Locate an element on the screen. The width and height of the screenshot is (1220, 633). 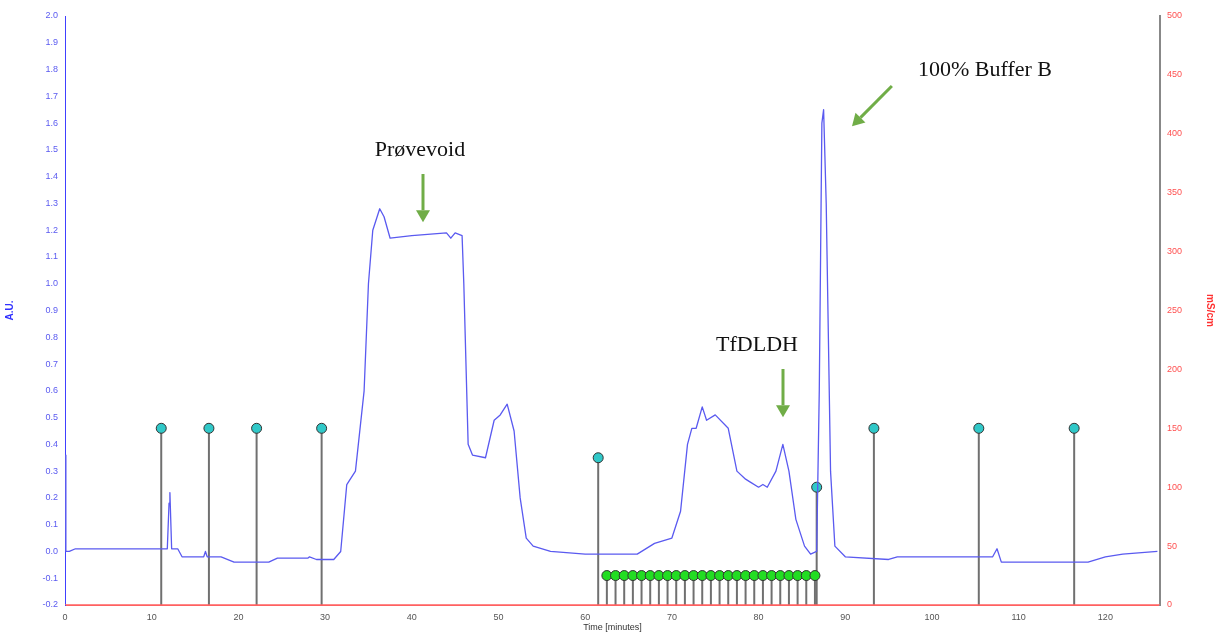
y-tick-label: 0.9 is located at coordinates (51, 309).